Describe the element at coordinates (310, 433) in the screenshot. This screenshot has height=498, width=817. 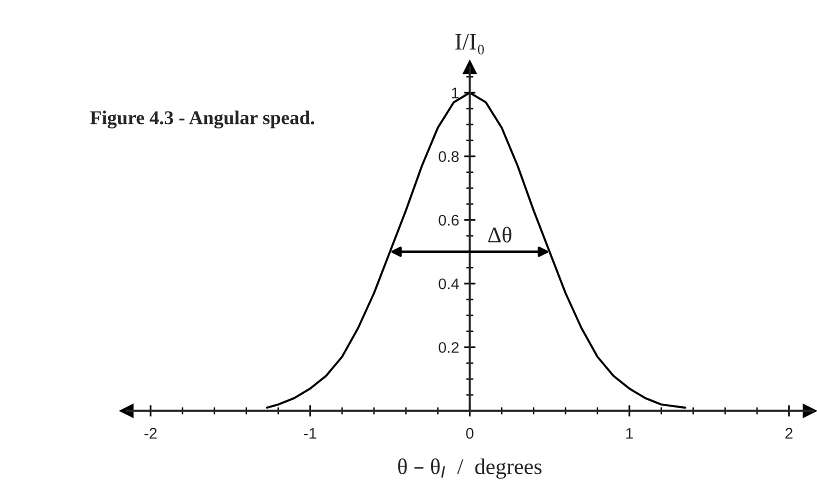
I see `x-tick-label: -1` at that location.